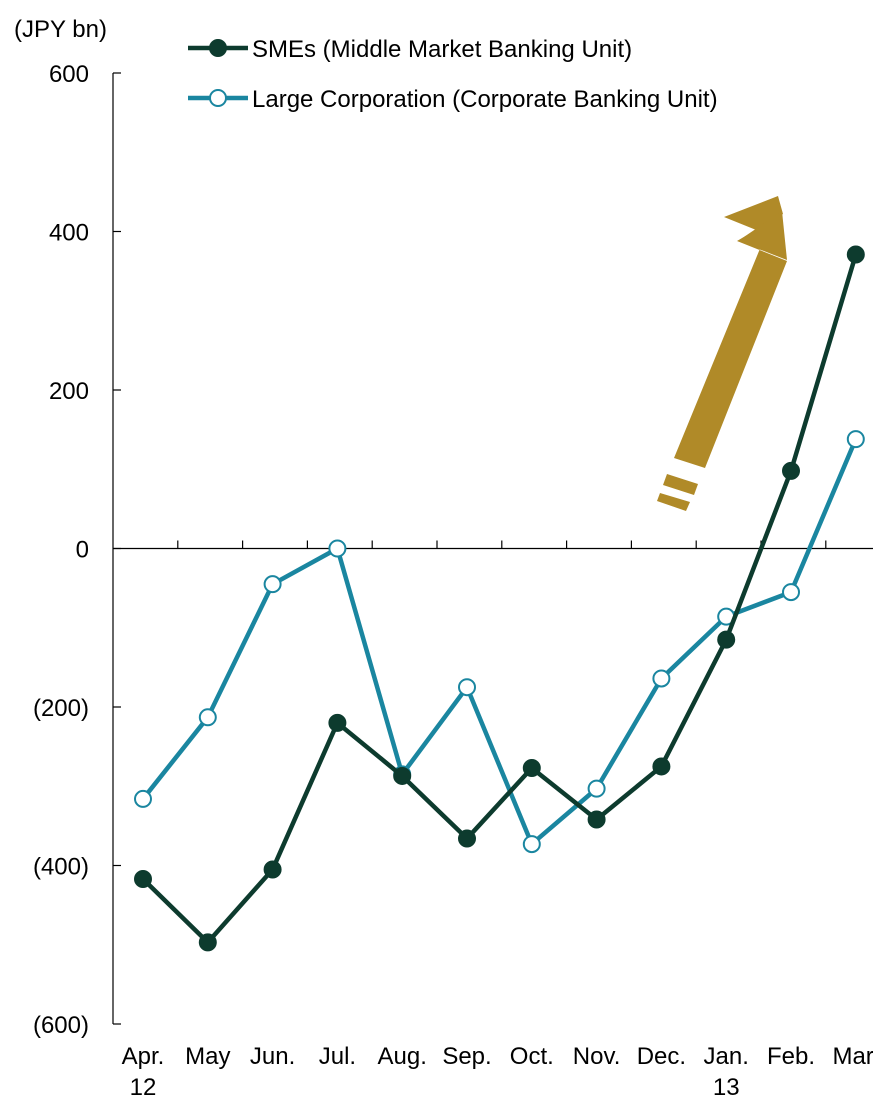 The width and height of the screenshot is (873, 1099). I want to click on legend-label: SMEs (Middle Market Banking Unit), so click(442, 49).